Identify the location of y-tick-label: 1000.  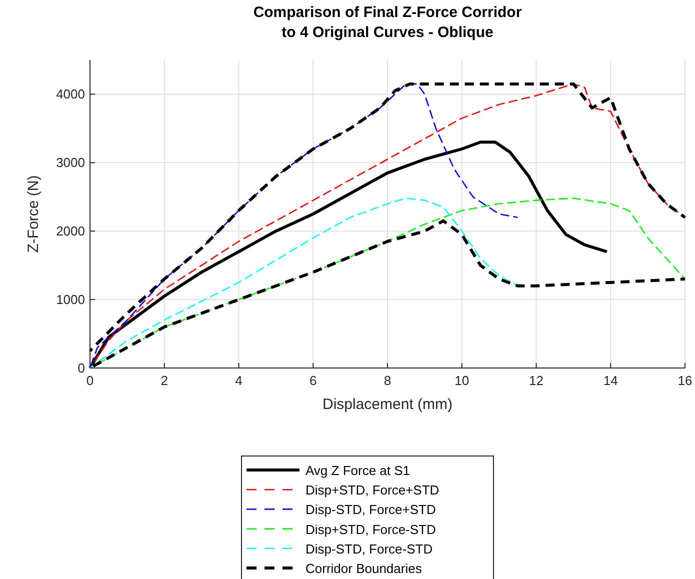
(70, 300).